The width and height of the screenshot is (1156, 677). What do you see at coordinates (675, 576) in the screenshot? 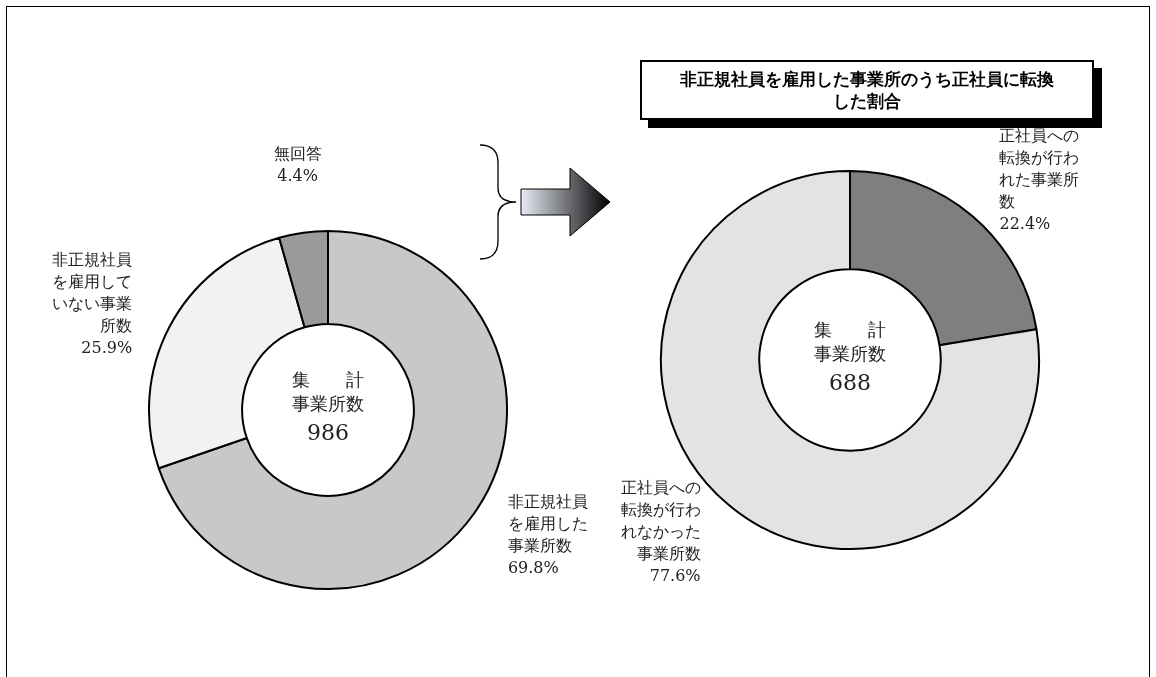
I see `data-label: 77.6%` at bounding box center [675, 576].